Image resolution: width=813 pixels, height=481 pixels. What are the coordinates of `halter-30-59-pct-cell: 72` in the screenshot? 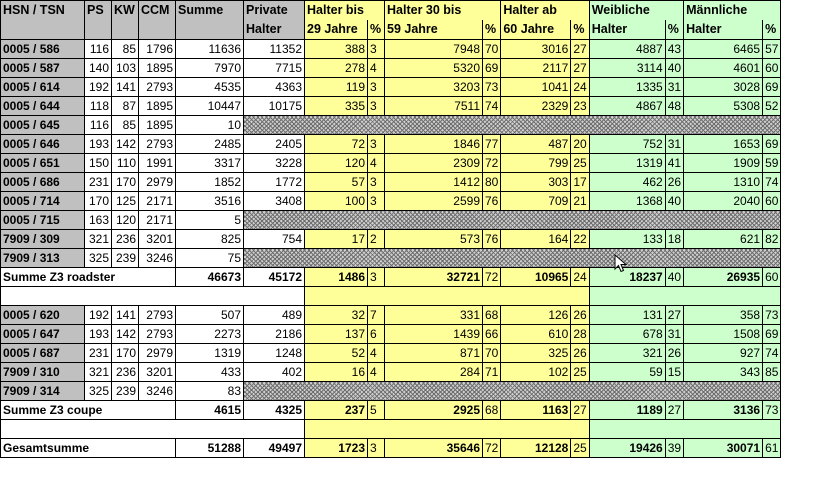 It's located at (491, 163).